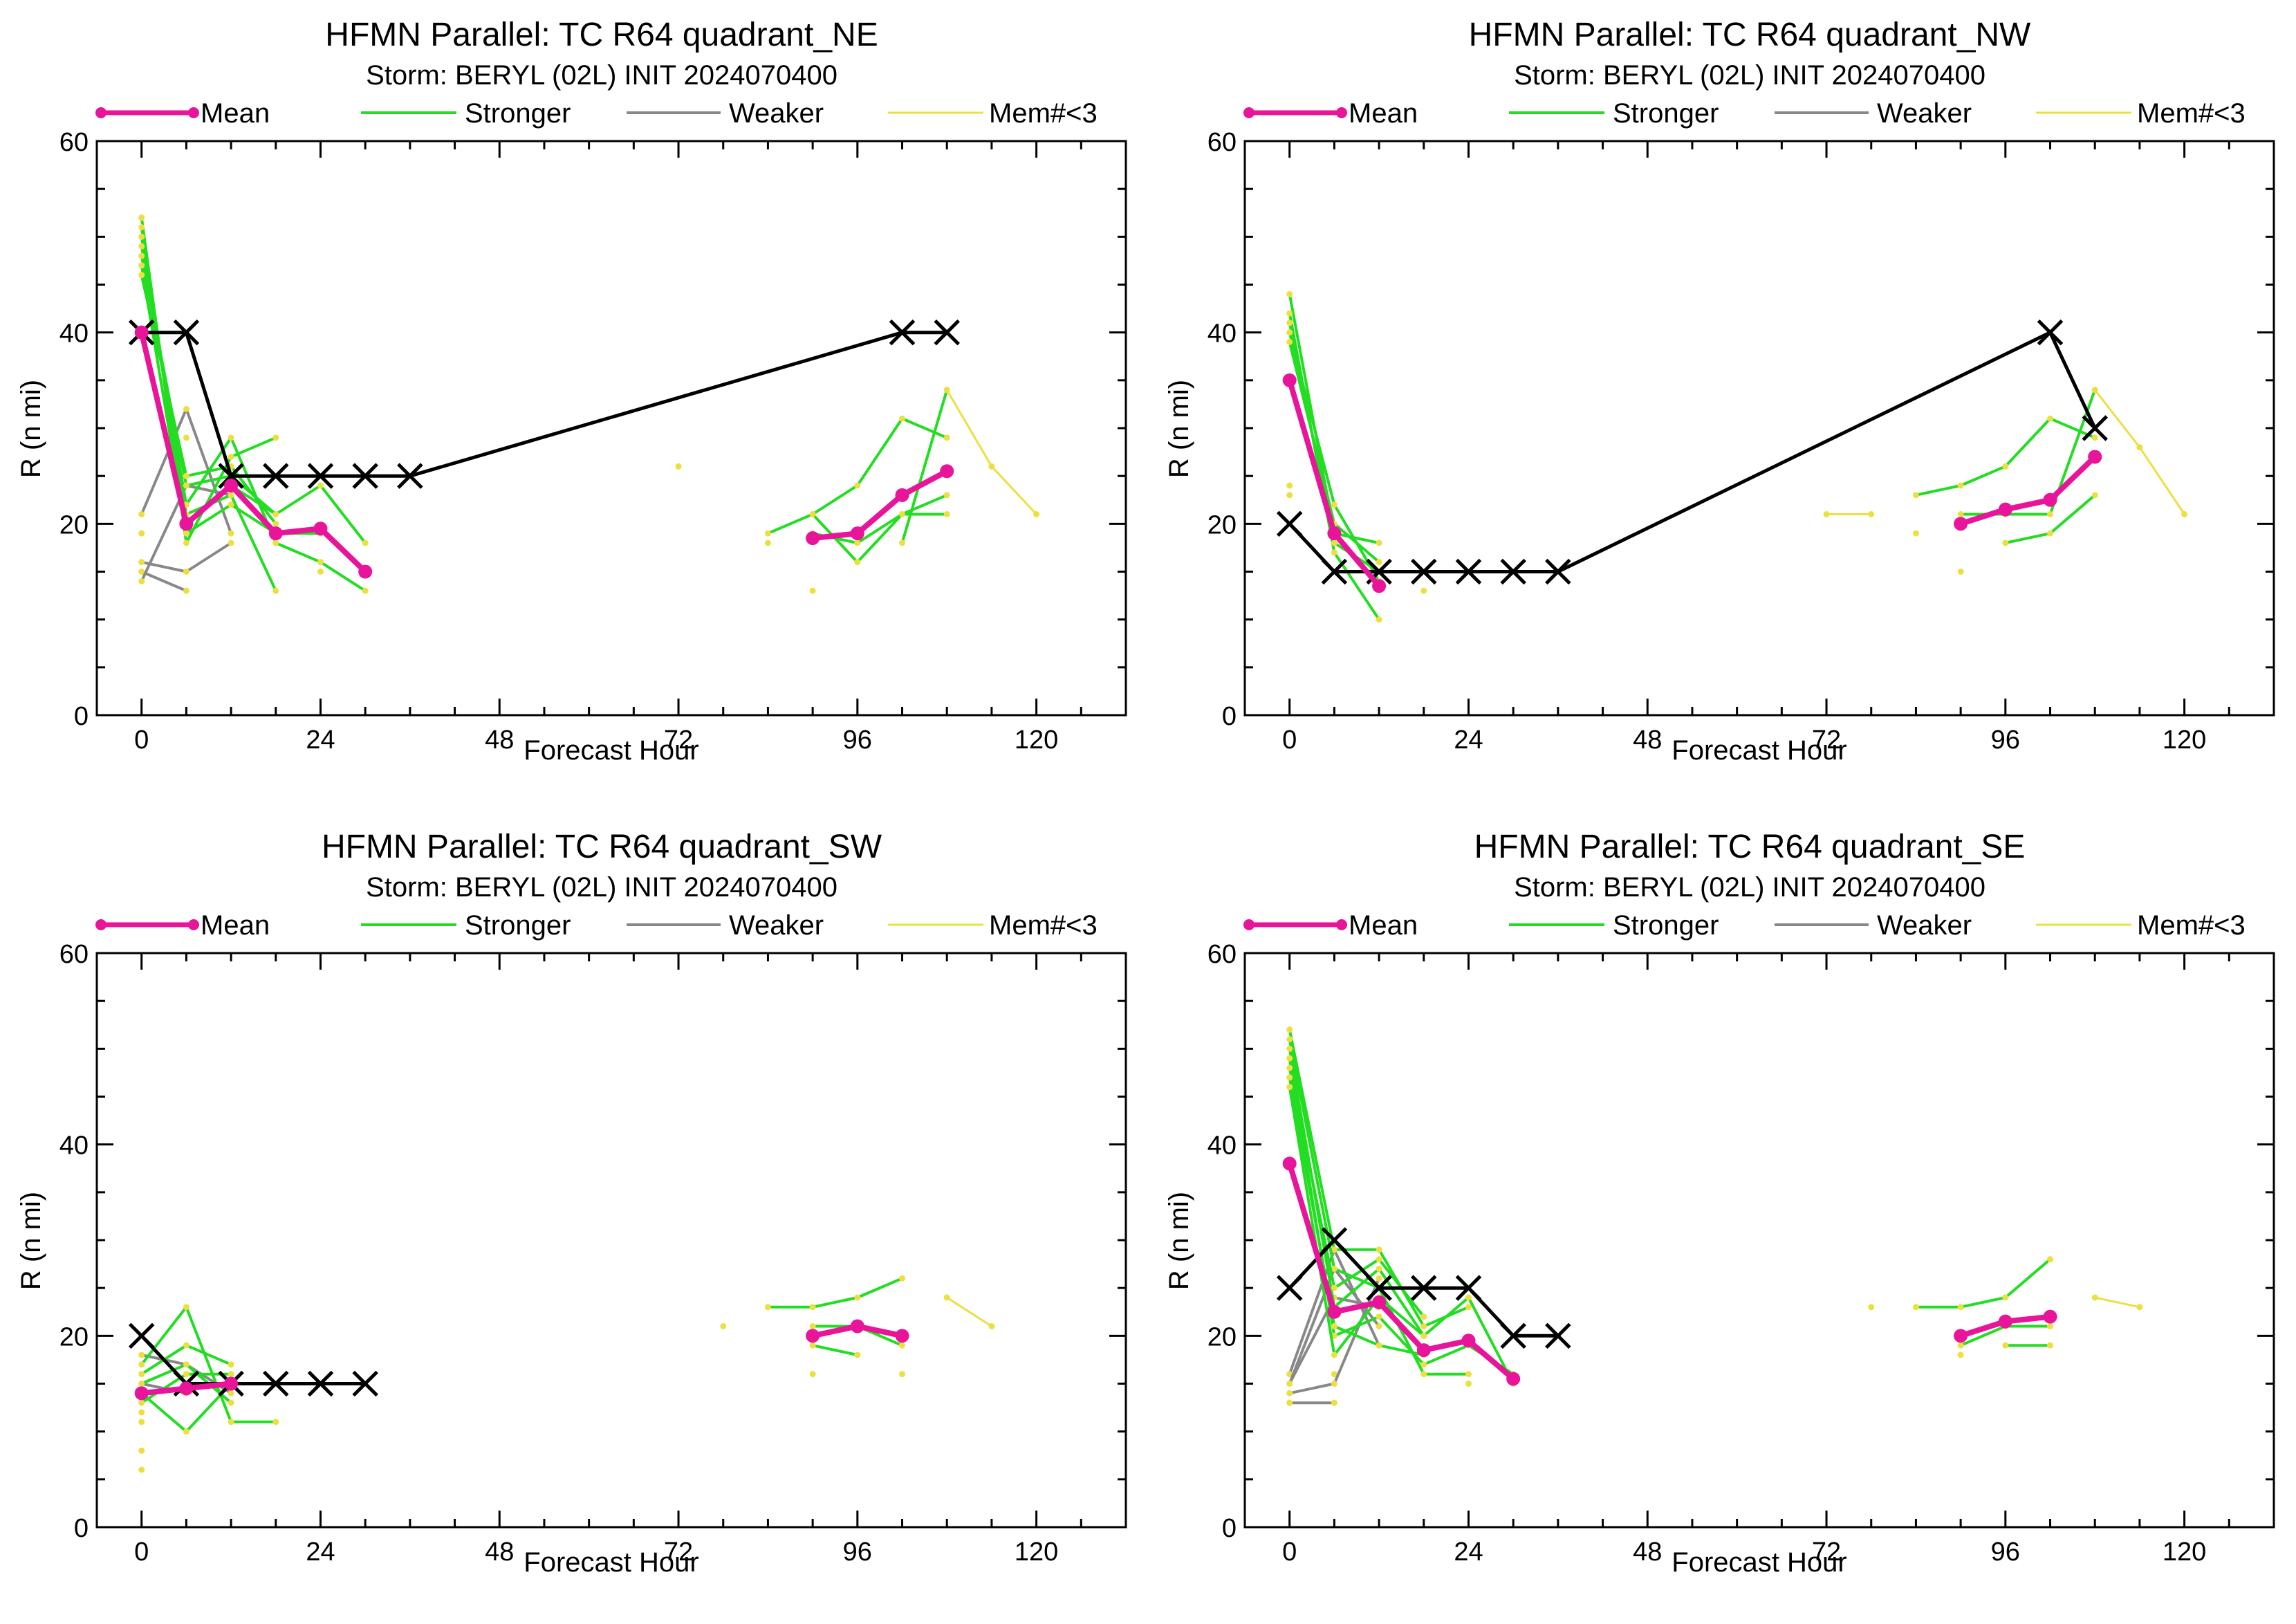 This screenshot has width=2296, height=1624. What do you see at coordinates (1759, 750) in the screenshot?
I see `x-axis-label: Forecast Hour` at bounding box center [1759, 750].